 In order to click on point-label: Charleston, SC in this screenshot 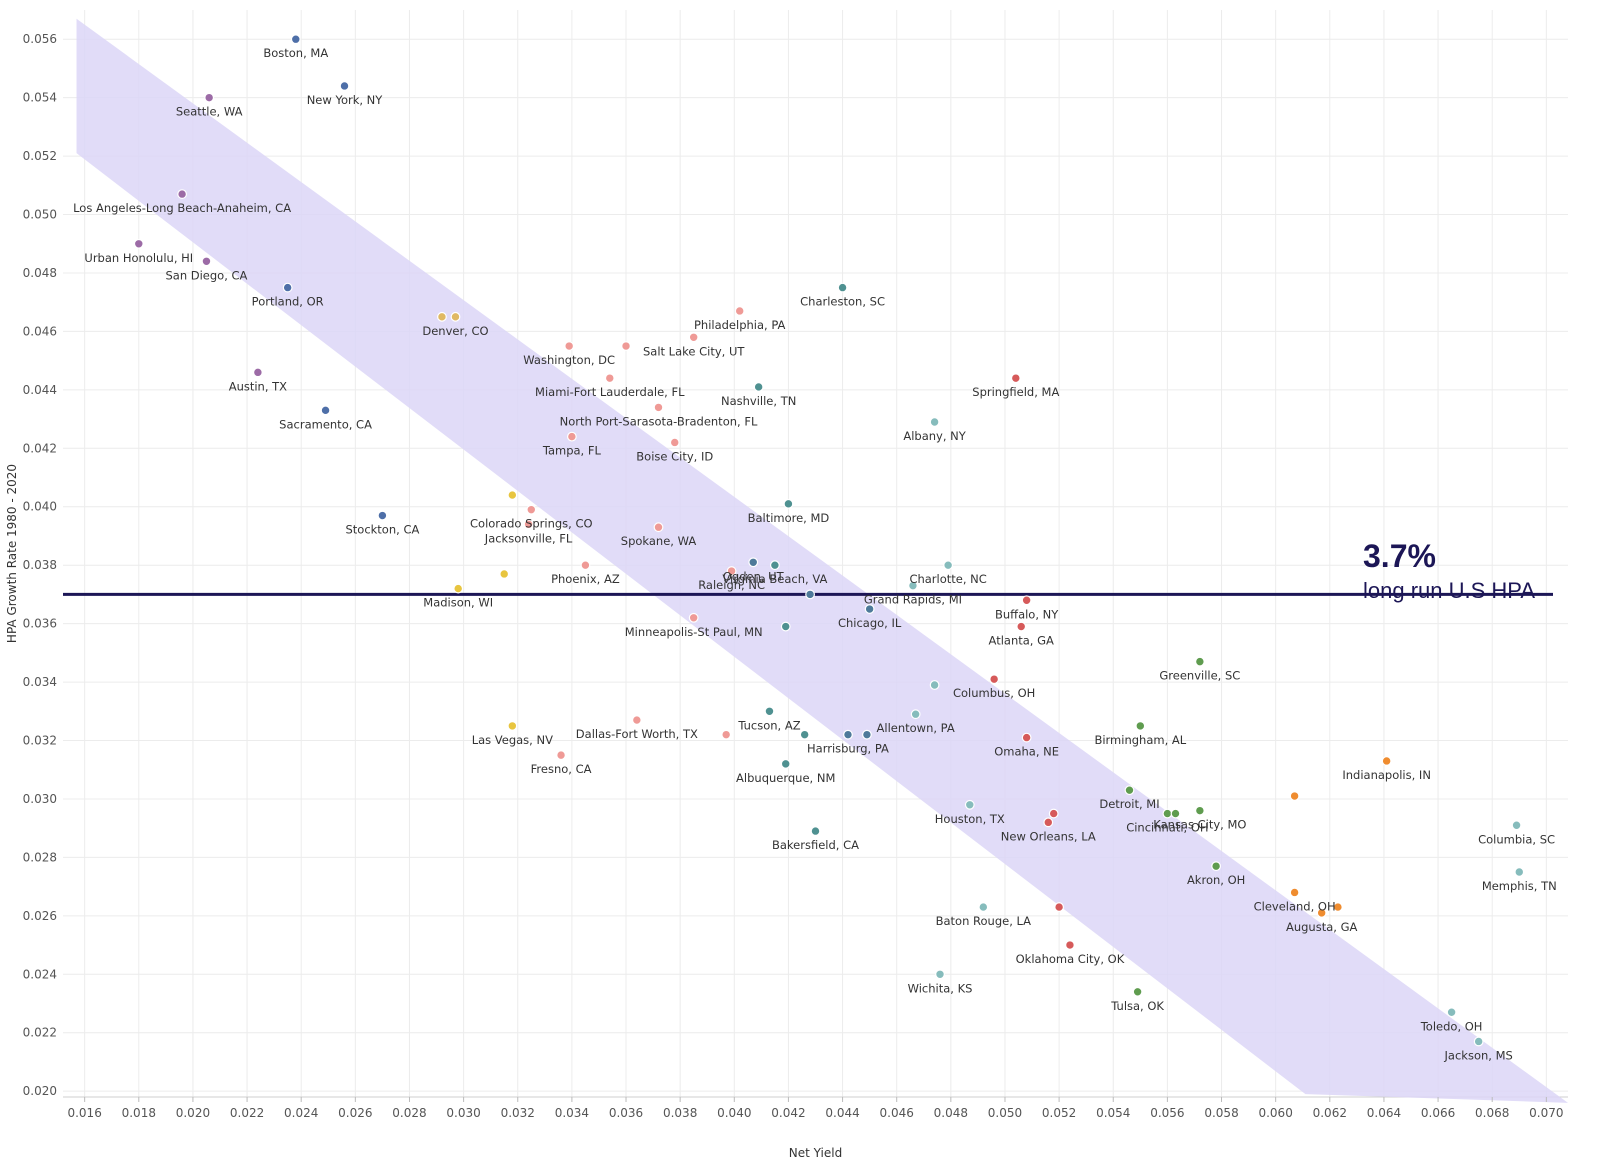, I will do `click(842, 302)`.